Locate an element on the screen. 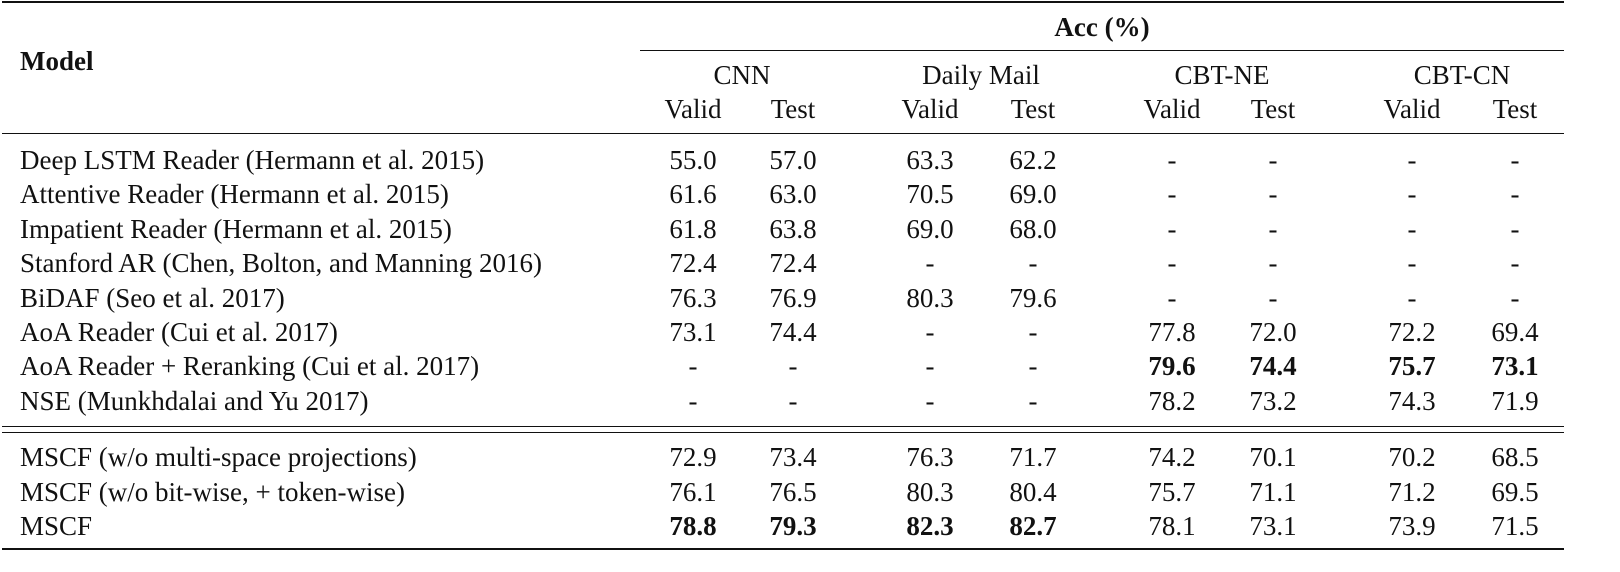 This screenshot has height=572, width=1620. cell-value: 55.0 is located at coordinates (693, 160).